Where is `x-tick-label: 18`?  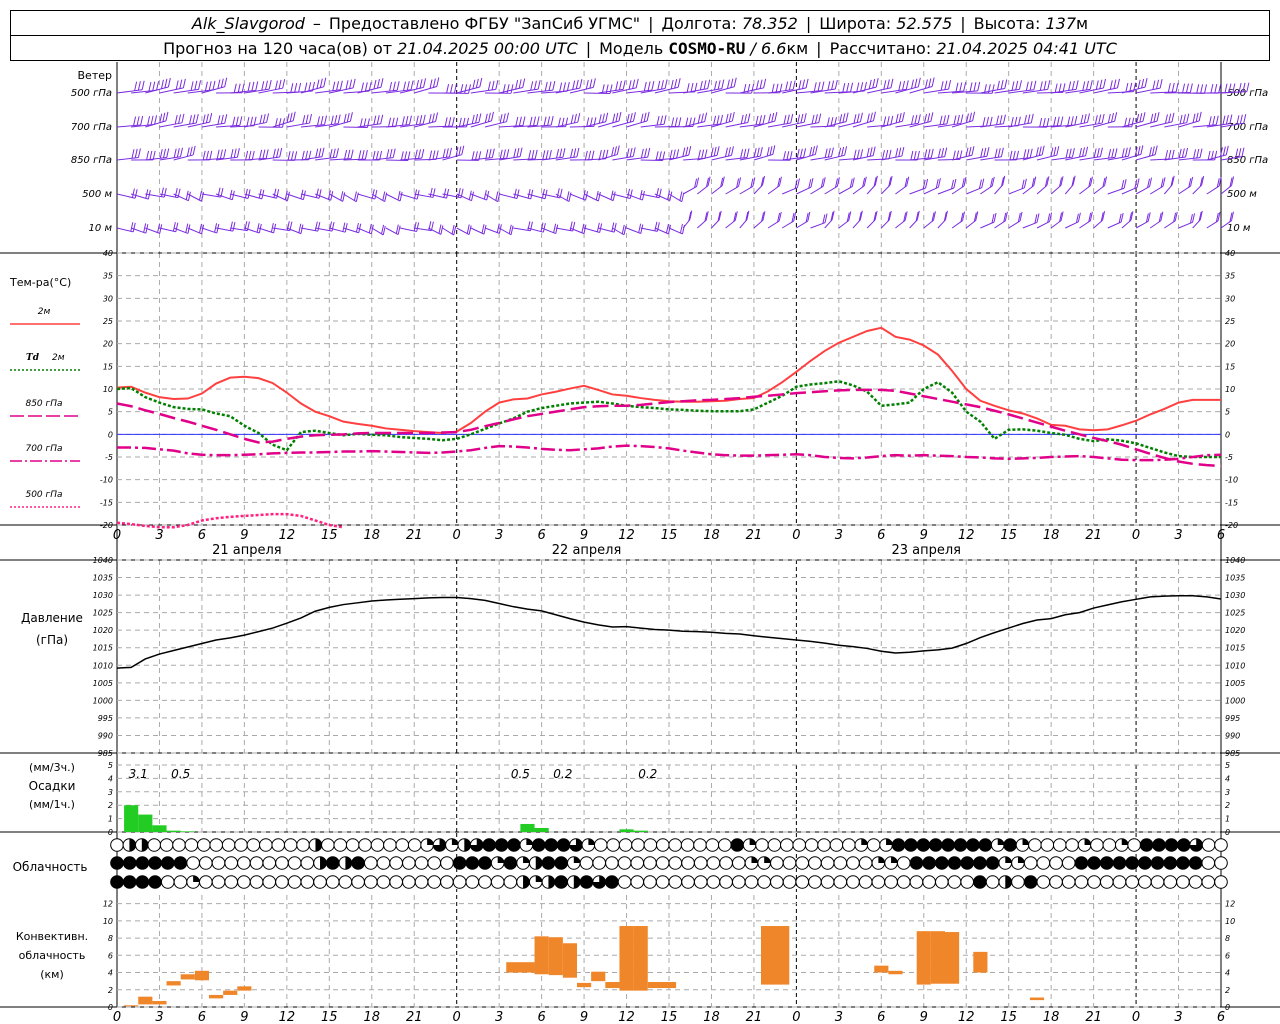 x-tick-label: 18 is located at coordinates (371, 535).